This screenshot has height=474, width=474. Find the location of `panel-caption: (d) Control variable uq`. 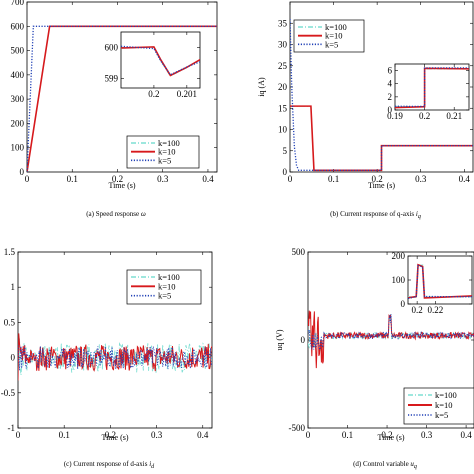

panel-caption: (d) Control variable uq is located at coordinates (385, 465).